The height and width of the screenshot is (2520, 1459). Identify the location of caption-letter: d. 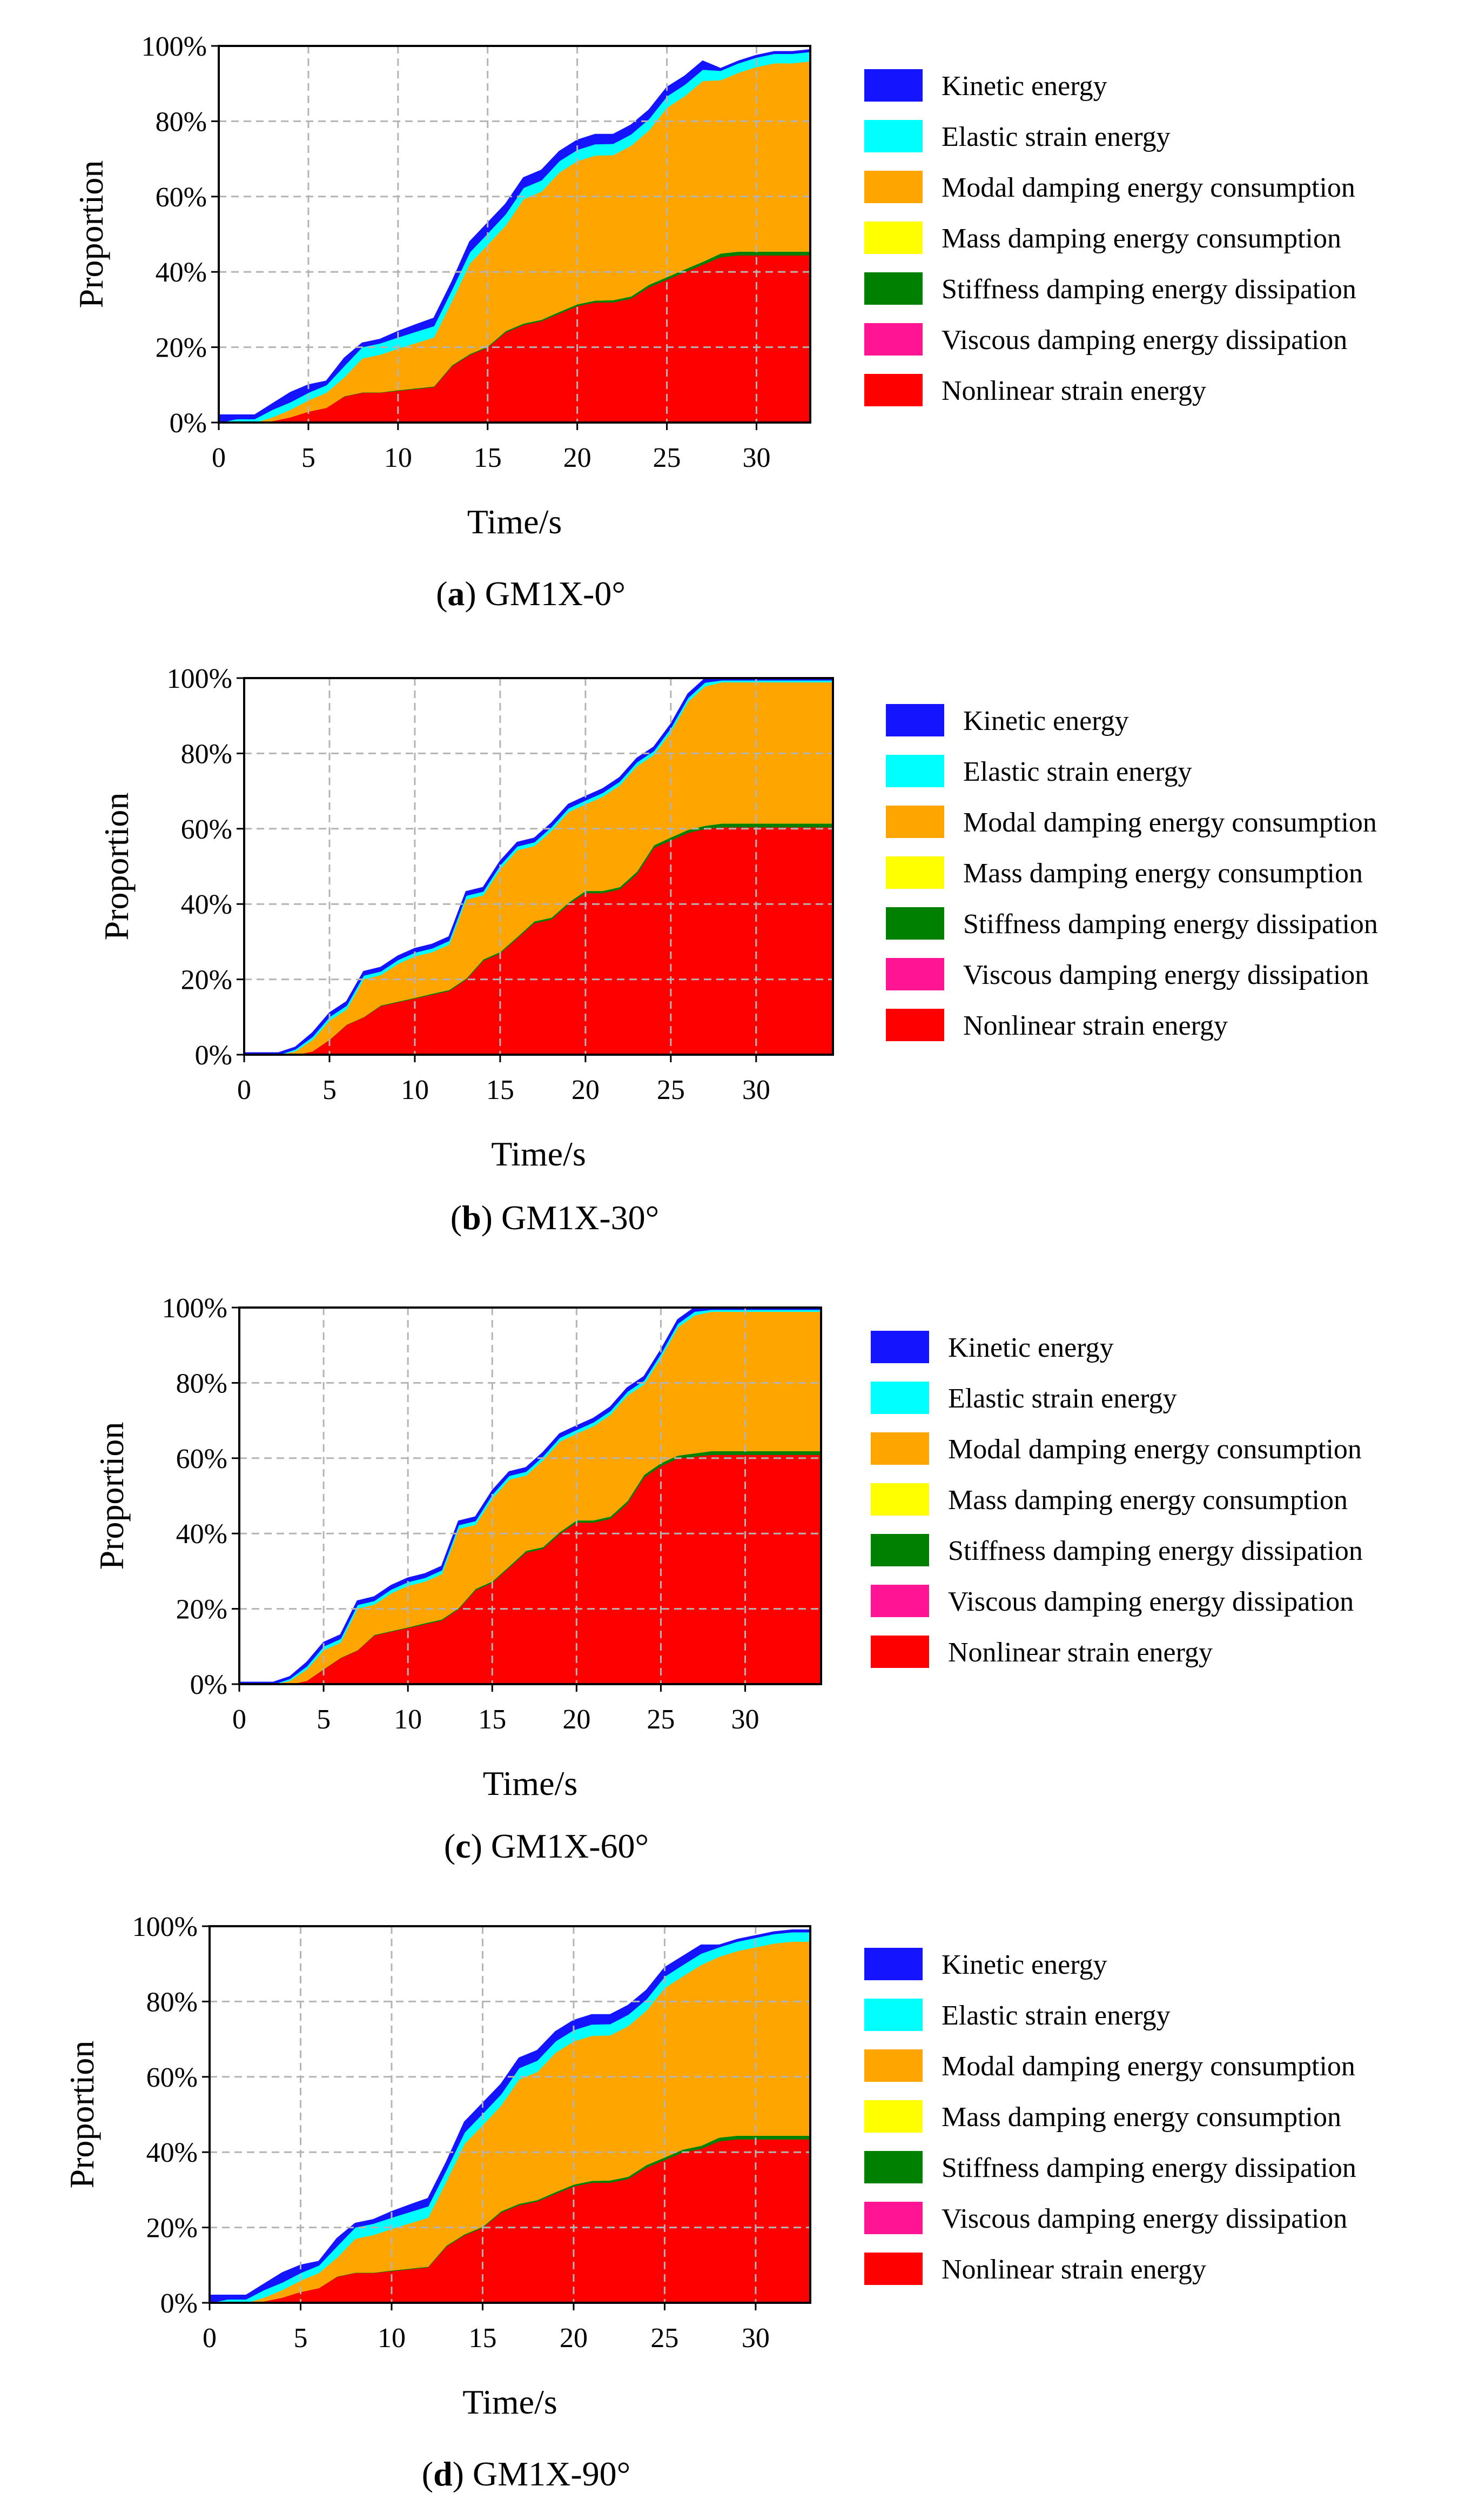
(443, 2474).